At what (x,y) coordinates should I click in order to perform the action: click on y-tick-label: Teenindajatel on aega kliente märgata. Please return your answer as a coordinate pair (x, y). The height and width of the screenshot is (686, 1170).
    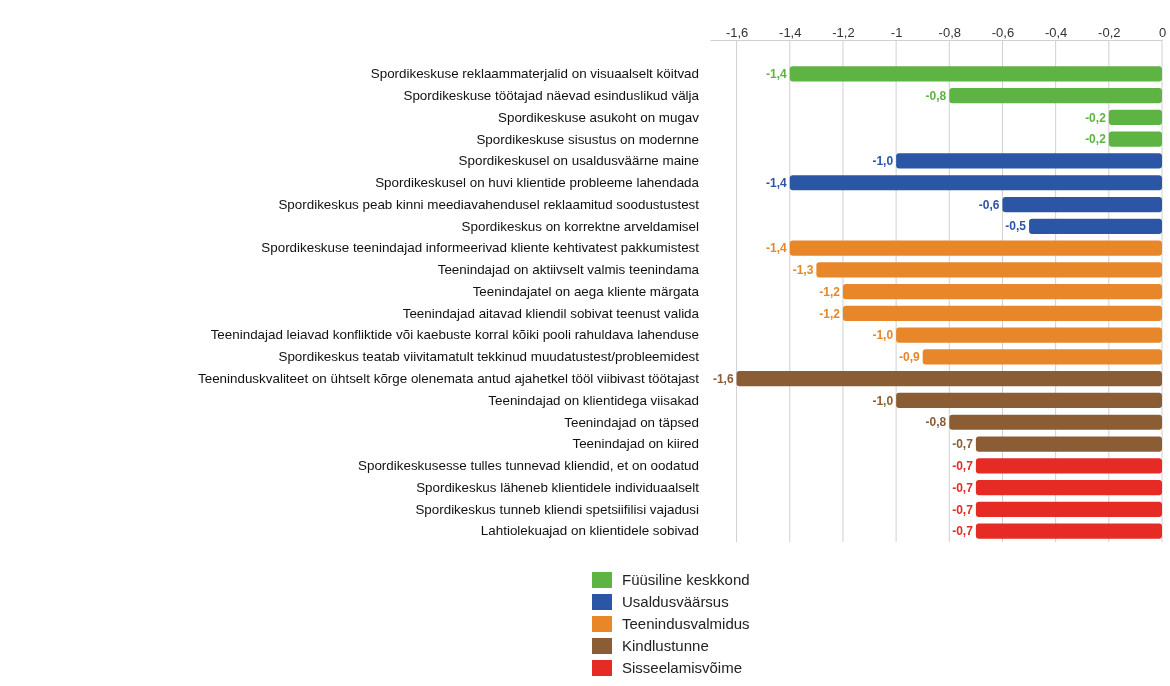
    Looking at the image, I should click on (586, 291).